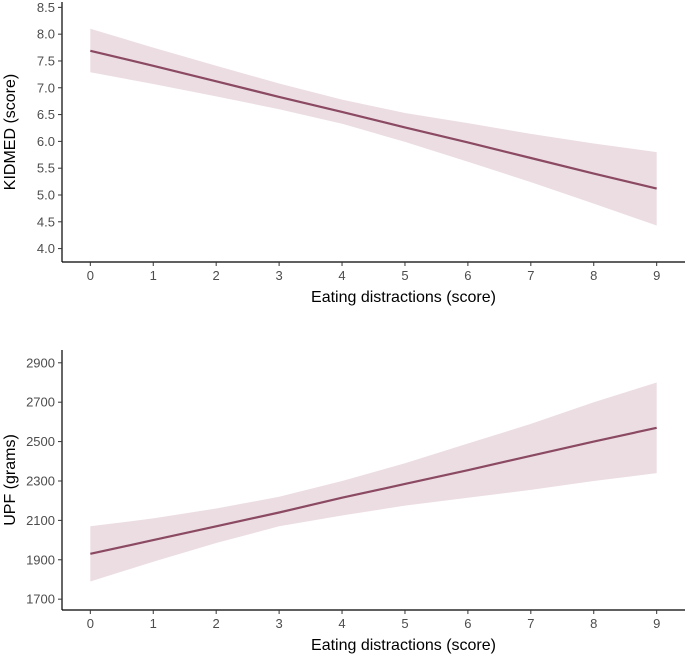 This screenshot has width=685, height=656. What do you see at coordinates (40, 402) in the screenshot?
I see `y-tick-label: 2700` at bounding box center [40, 402].